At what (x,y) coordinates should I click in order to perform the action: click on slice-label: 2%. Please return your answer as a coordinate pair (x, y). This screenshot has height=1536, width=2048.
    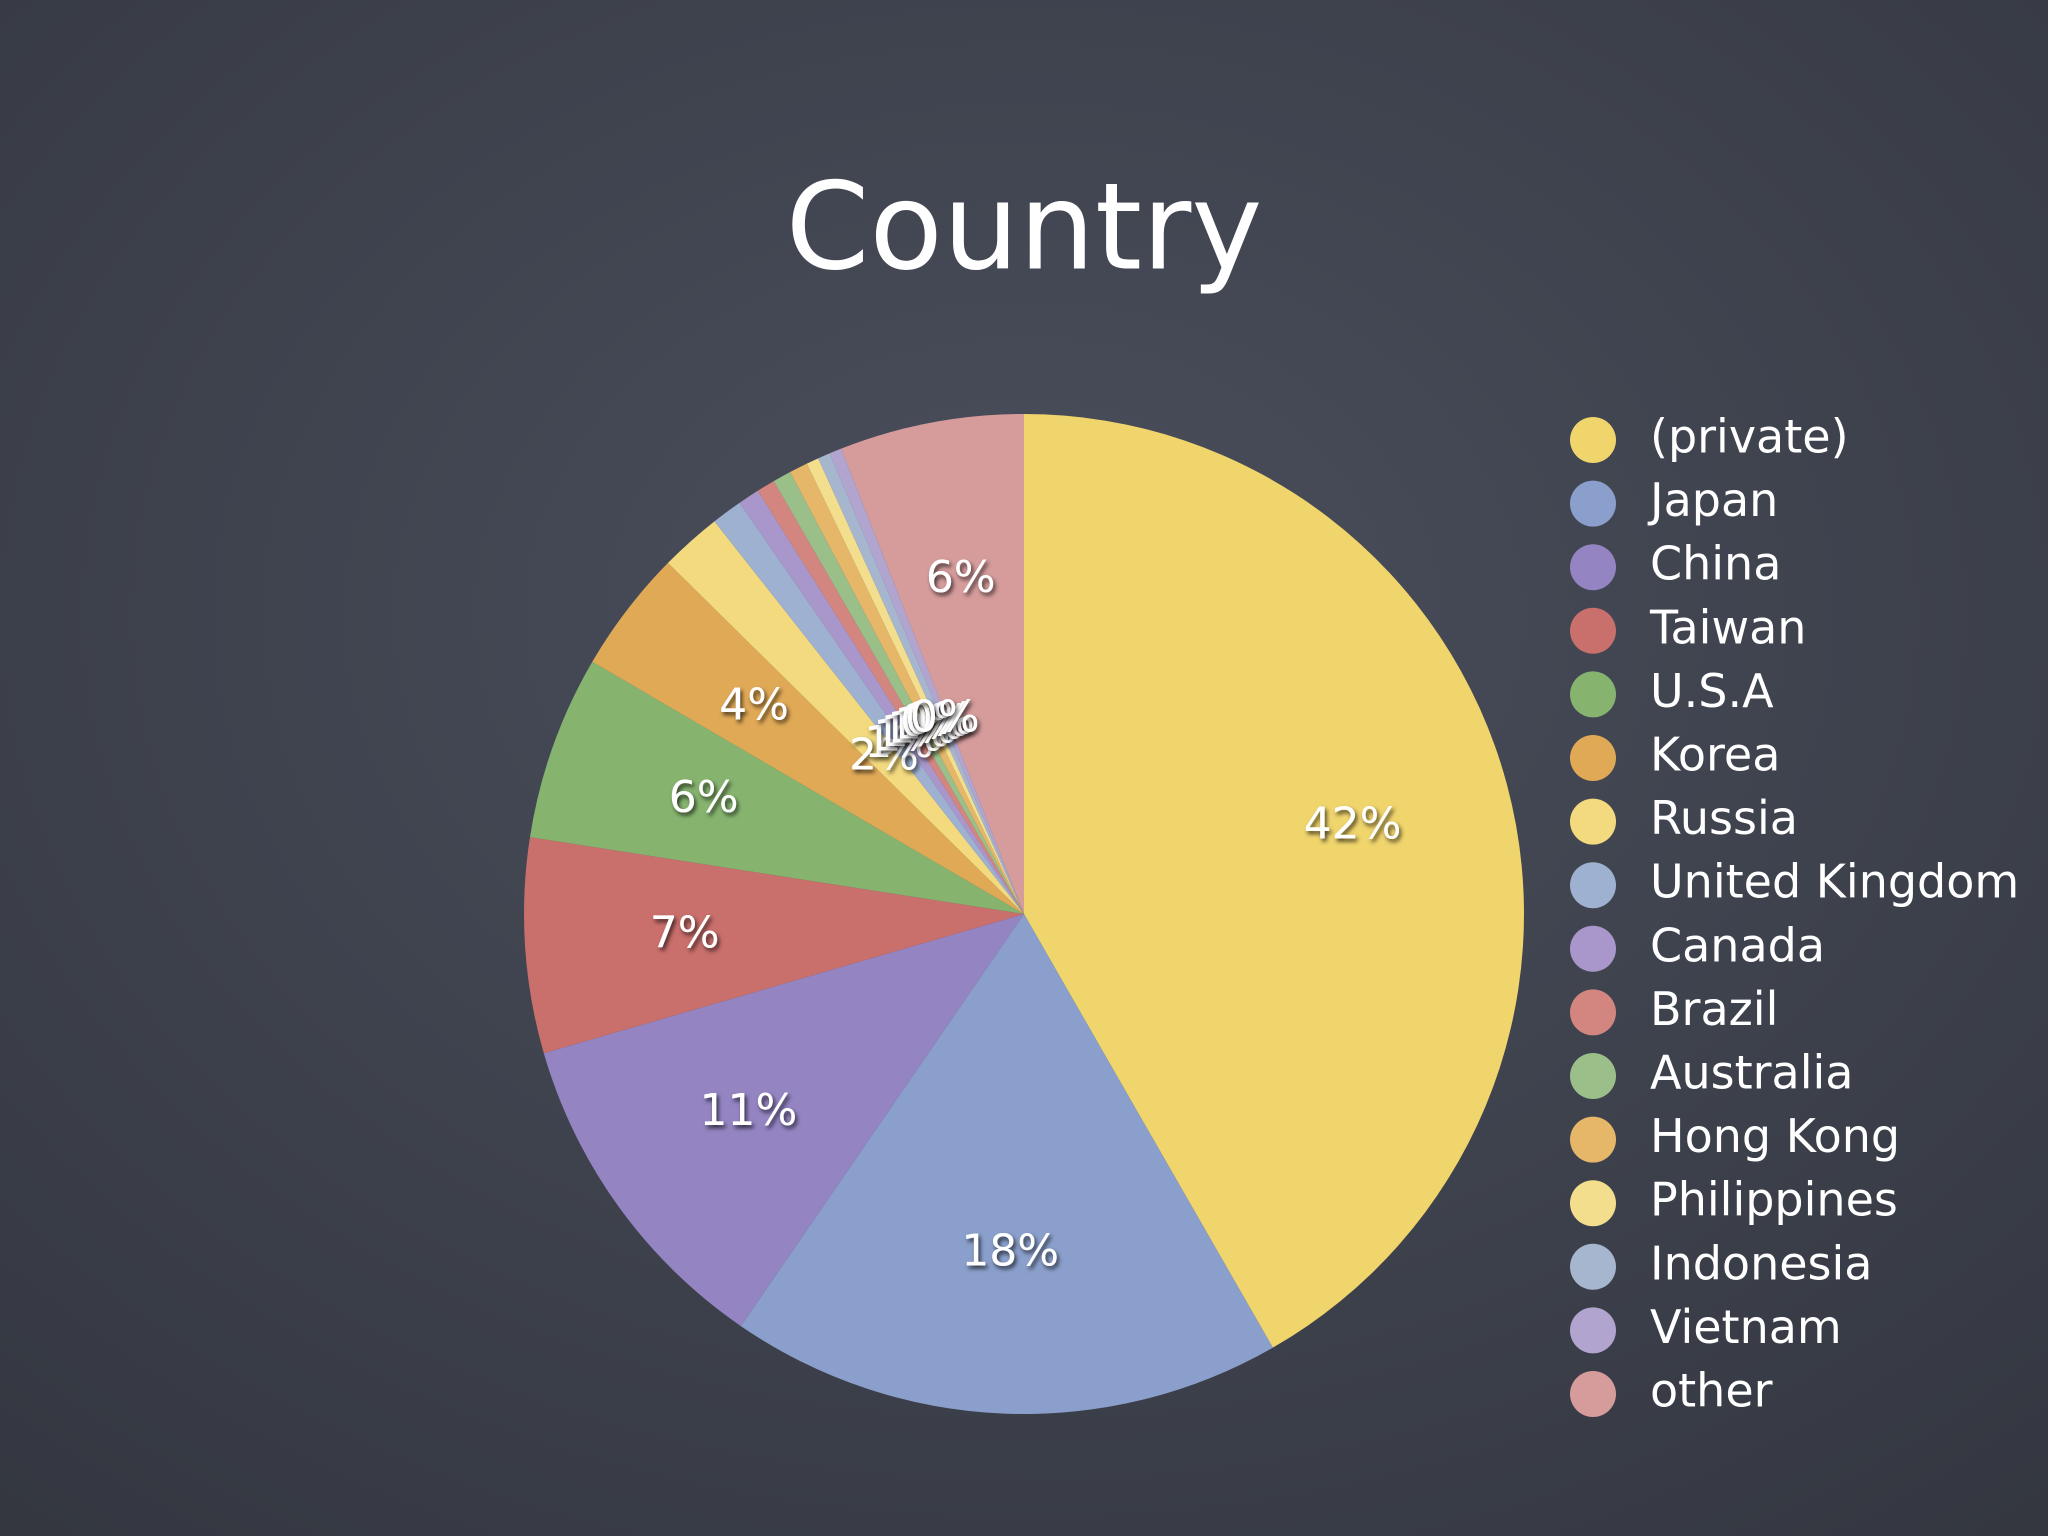
    Looking at the image, I should click on (884, 755).